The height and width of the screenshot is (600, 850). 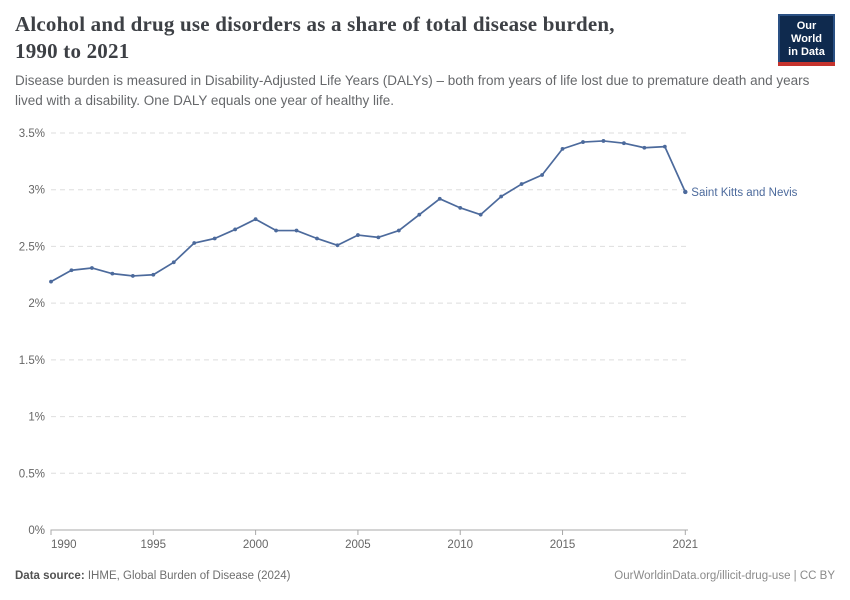 What do you see at coordinates (187, 576) in the screenshot?
I see `data-source-text: IHME, Global Burden of Disease (2024)` at bounding box center [187, 576].